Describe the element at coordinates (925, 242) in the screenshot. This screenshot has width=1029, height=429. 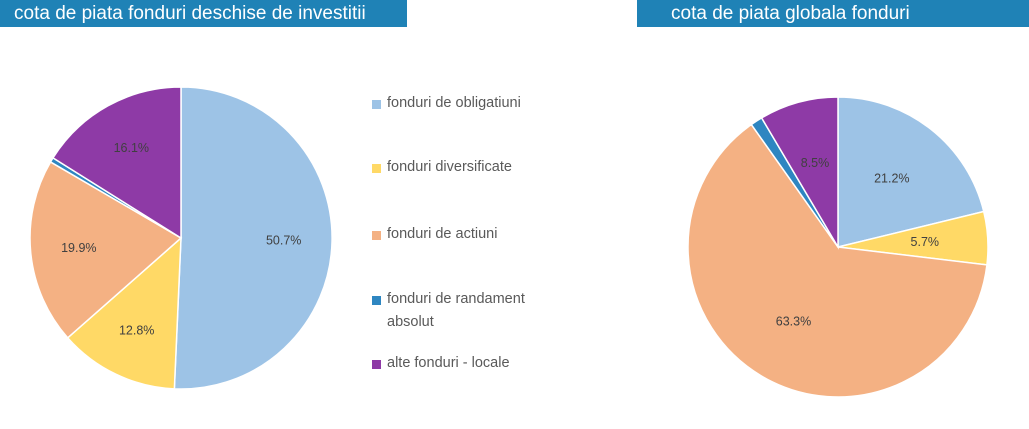
I see `slice-data-label: 5.7%` at that location.